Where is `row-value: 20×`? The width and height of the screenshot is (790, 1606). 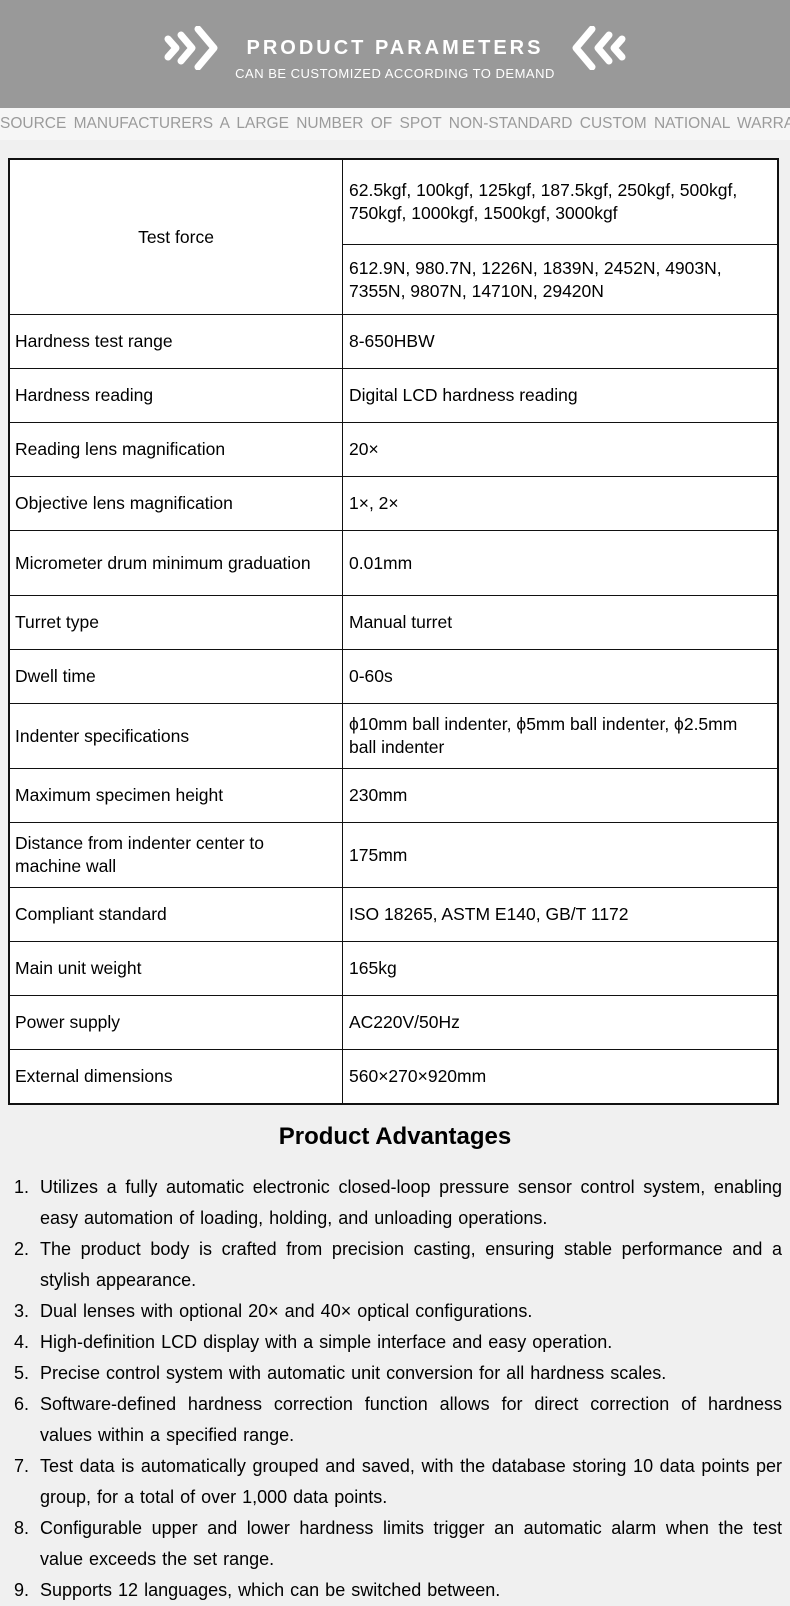 row-value: 20× is located at coordinates (560, 449).